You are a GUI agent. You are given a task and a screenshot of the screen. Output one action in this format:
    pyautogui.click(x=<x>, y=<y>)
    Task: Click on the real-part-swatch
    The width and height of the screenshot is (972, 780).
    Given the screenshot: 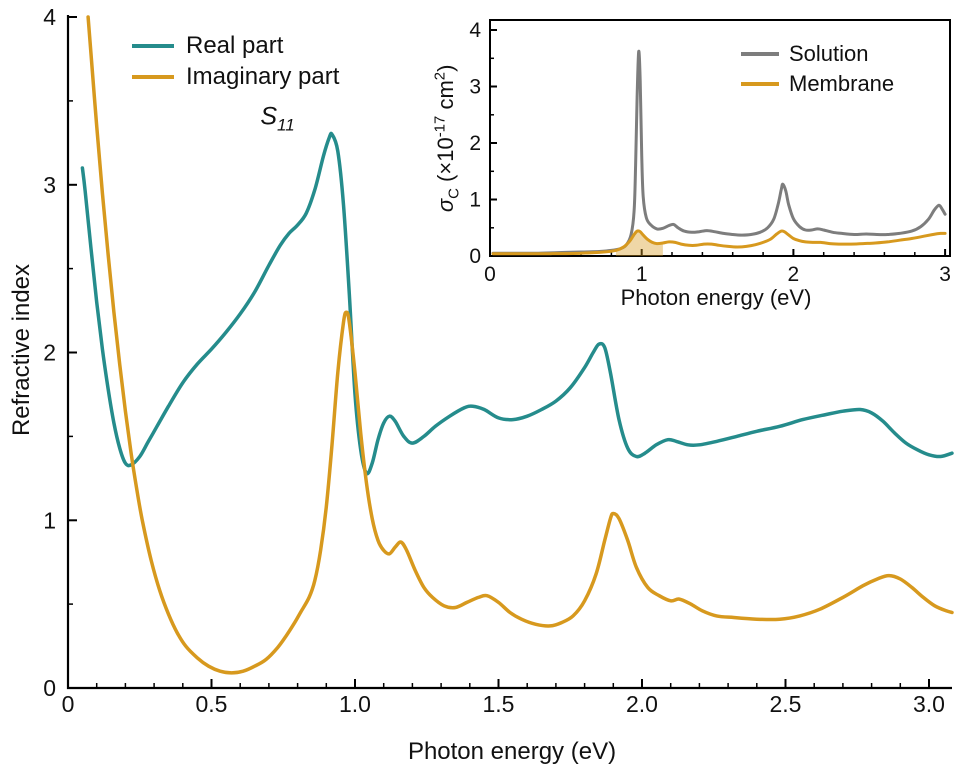 What is the action you would take?
    pyautogui.click(x=153, y=45)
    